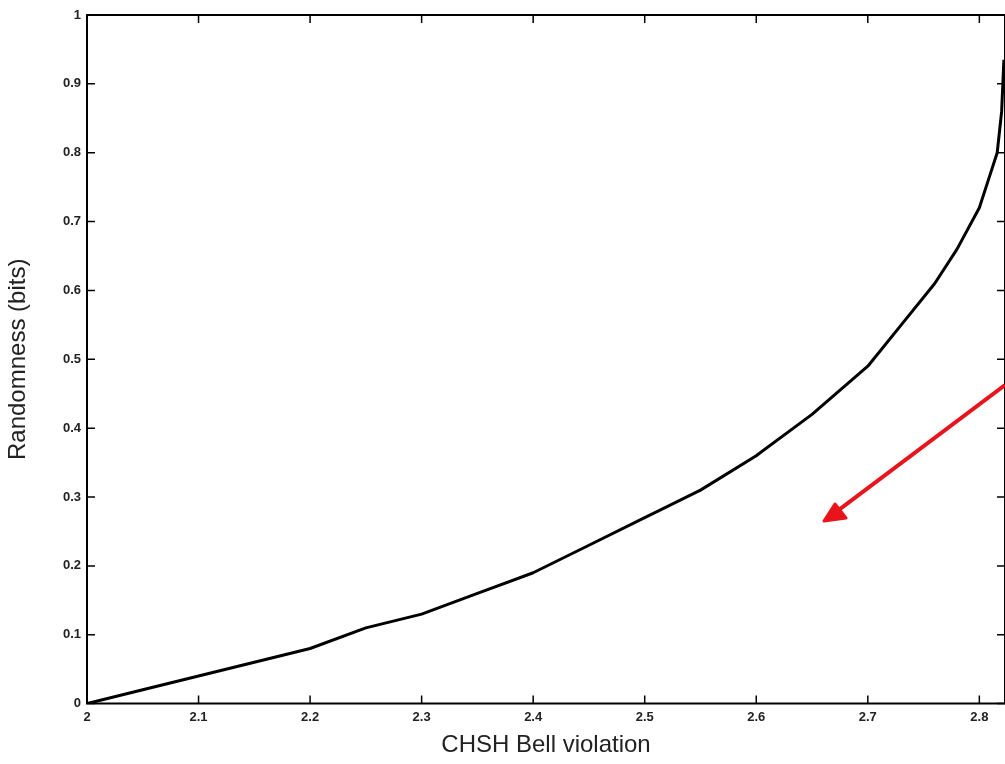 Image resolution: width=1005 pixels, height=764 pixels. Describe the element at coordinates (310, 716) in the screenshot. I see `x-tick-label: 2.2` at that location.